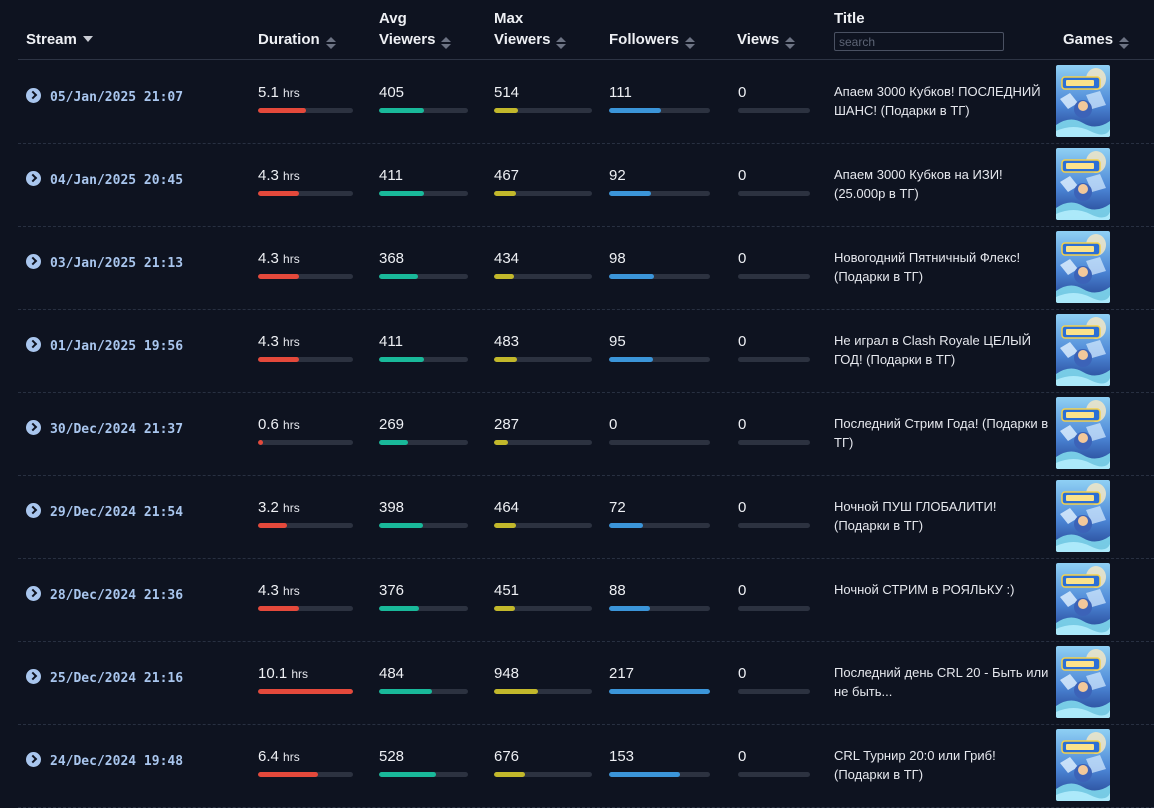 This screenshot has width=1154, height=808. I want to click on duration-value: 6.4, so click(268, 756).